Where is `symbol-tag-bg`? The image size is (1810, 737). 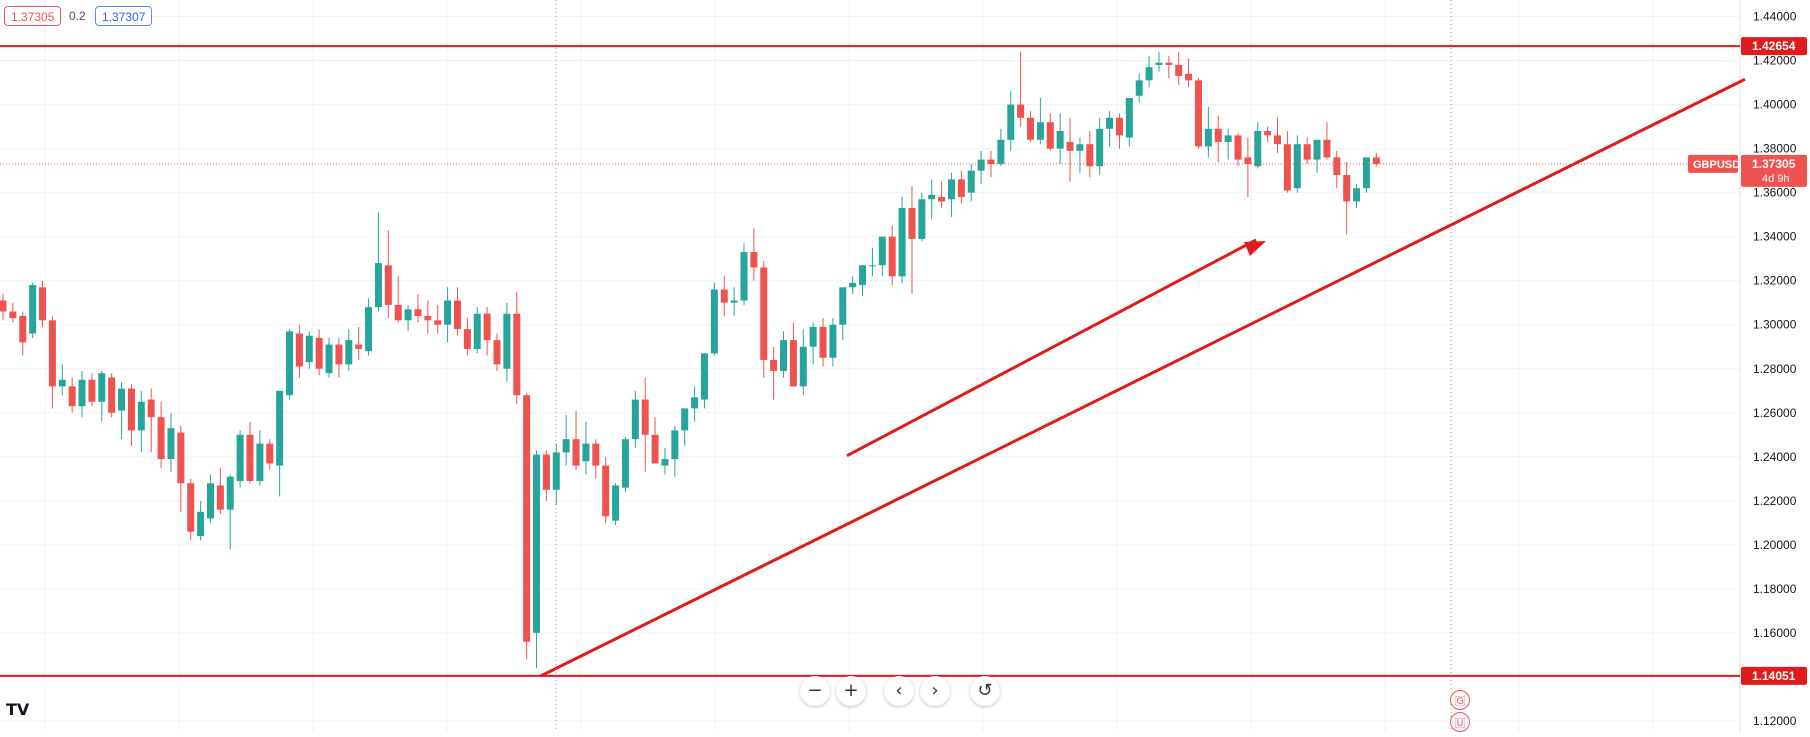
symbol-tag-bg is located at coordinates (1713, 163).